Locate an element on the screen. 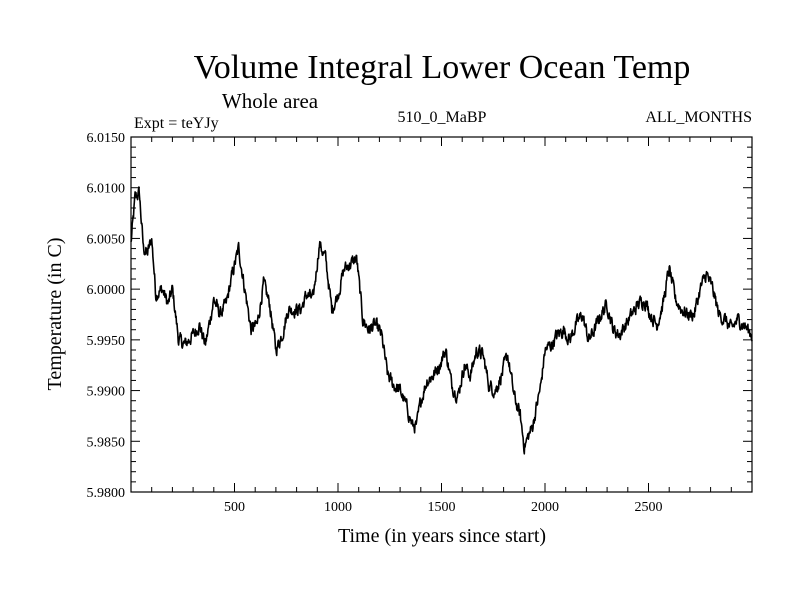 This screenshot has height=600, width=800. y-tick-label: 5.9900 is located at coordinates (106, 392).